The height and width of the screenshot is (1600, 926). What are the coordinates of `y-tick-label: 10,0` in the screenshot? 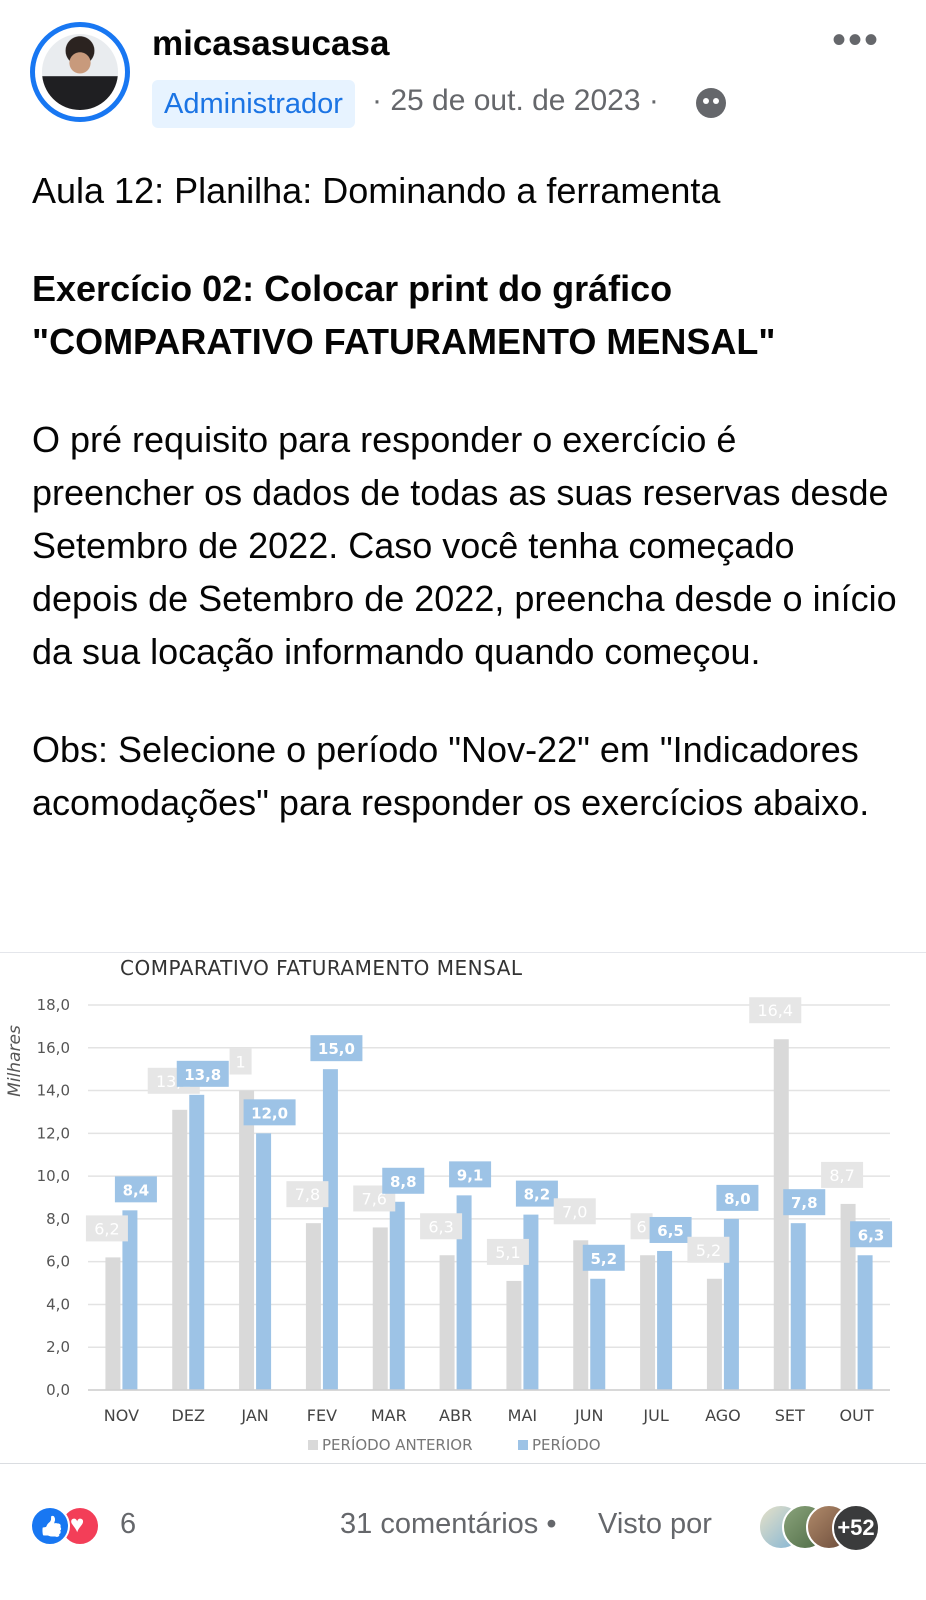 It's located at (53, 1176).